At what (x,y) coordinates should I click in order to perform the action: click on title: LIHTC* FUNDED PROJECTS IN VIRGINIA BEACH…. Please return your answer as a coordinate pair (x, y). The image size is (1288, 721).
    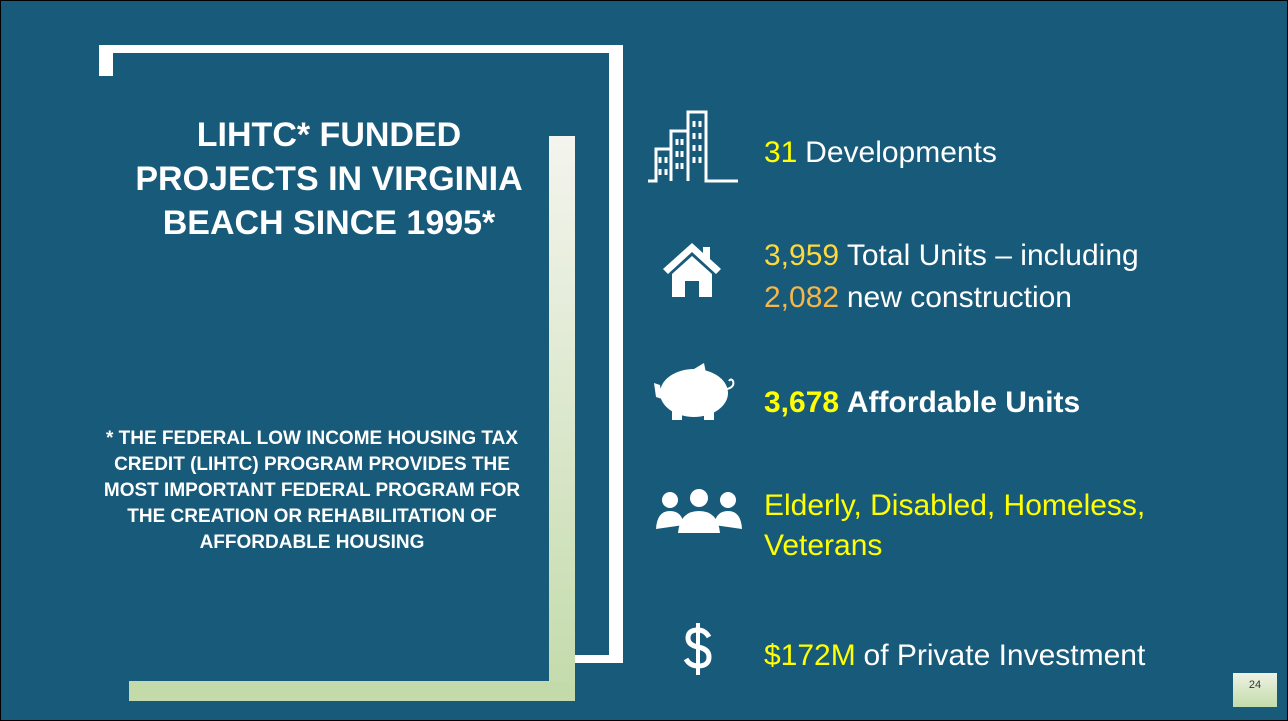
    Looking at the image, I should click on (329, 179).